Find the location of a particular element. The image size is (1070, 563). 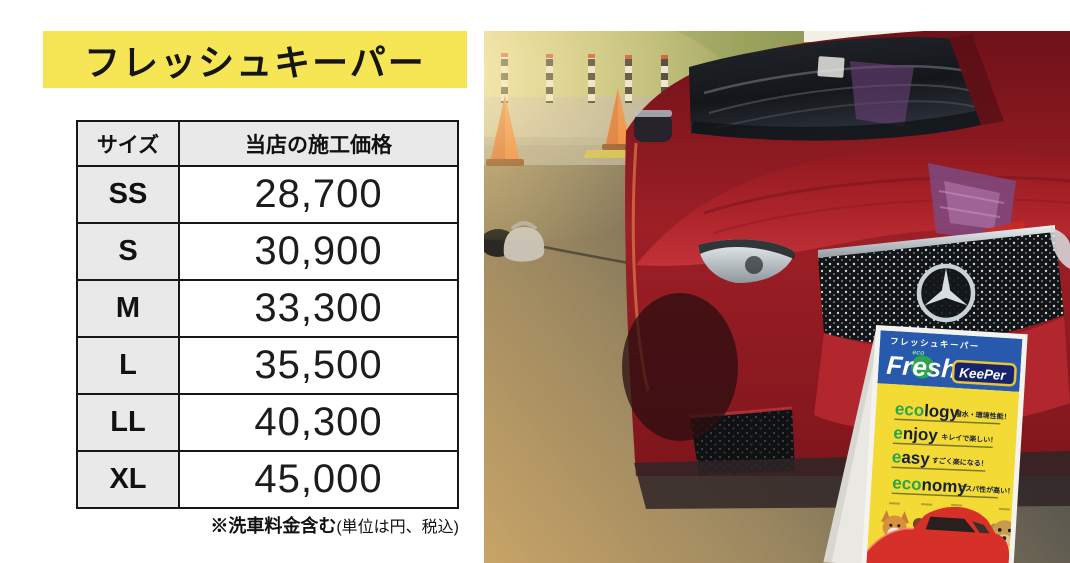

svg-text: easy is located at coordinates (910, 457).